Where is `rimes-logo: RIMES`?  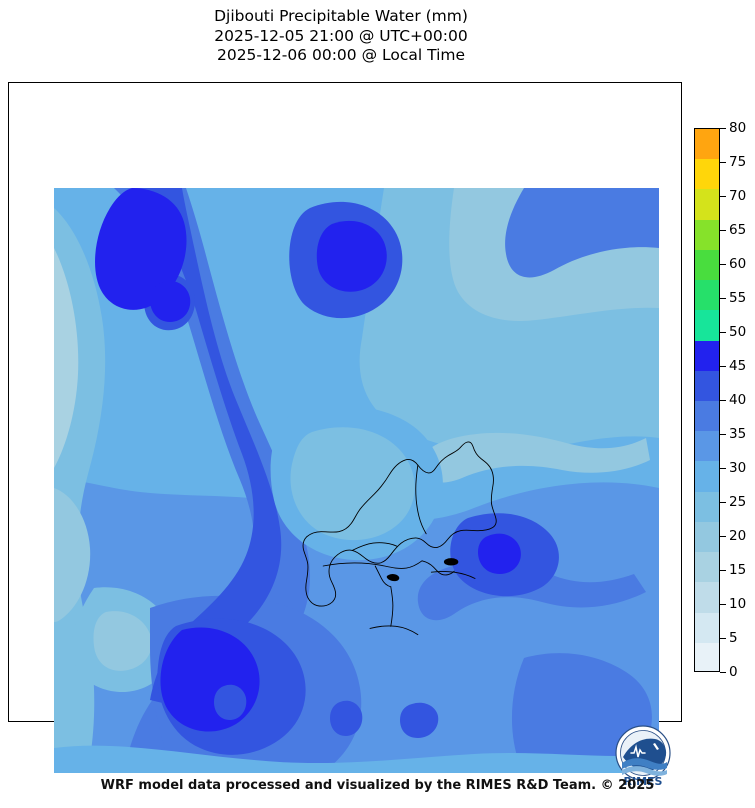
rimes-logo: RIMES is located at coordinates (643, 756).